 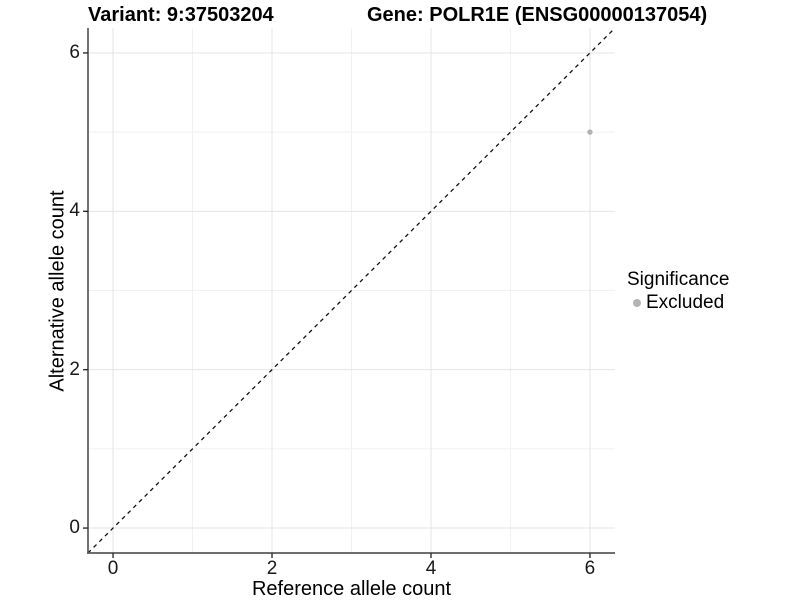 What do you see at coordinates (678, 279) in the screenshot?
I see `legend-title: Significance` at bounding box center [678, 279].